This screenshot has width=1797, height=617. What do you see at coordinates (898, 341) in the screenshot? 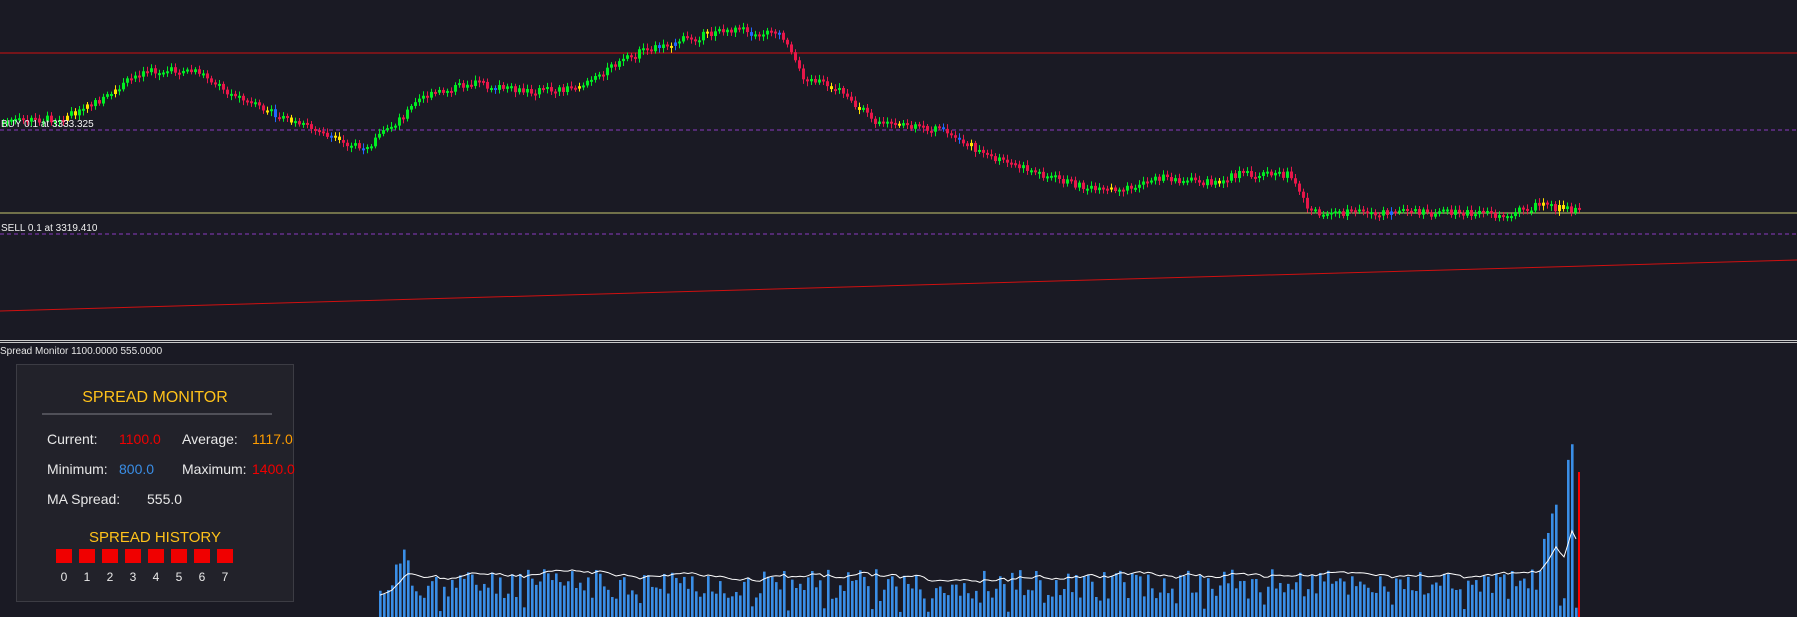
I see `pane-separator` at bounding box center [898, 341].